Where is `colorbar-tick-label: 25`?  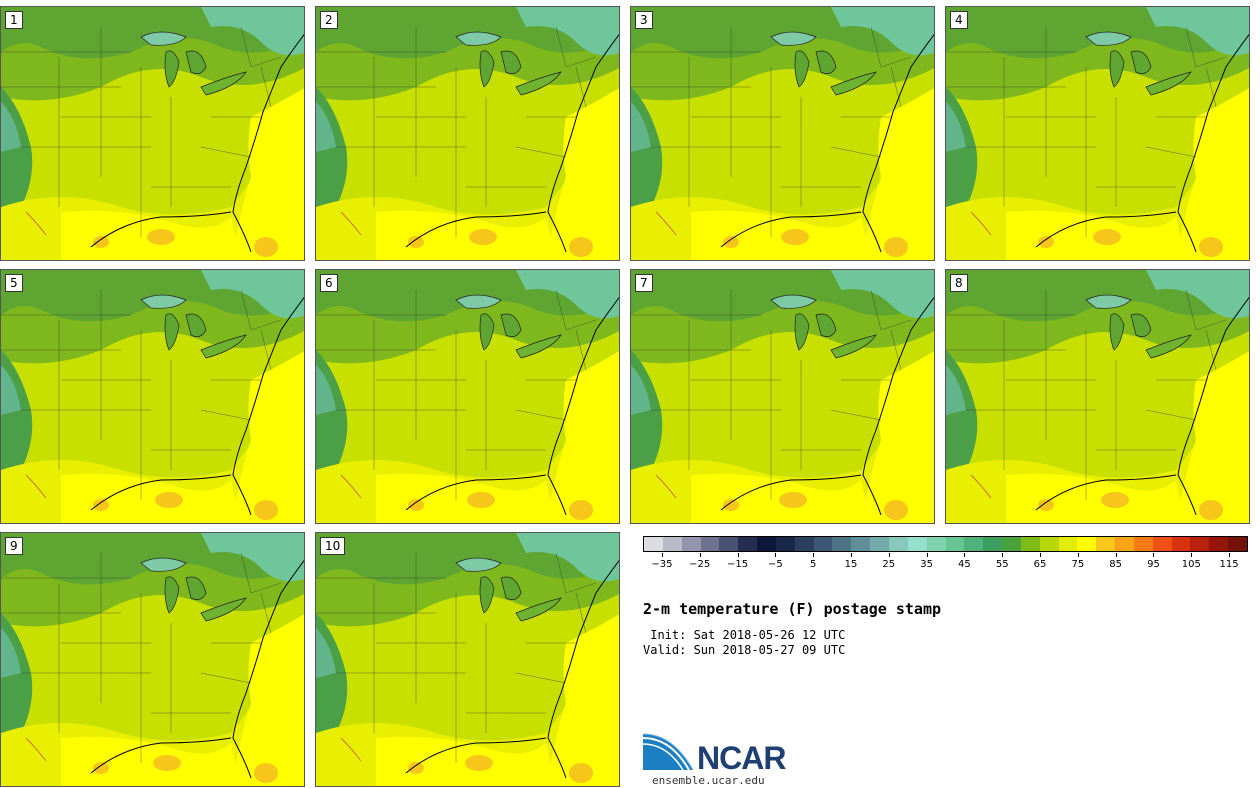
colorbar-tick-label: 25 is located at coordinates (889, 564).